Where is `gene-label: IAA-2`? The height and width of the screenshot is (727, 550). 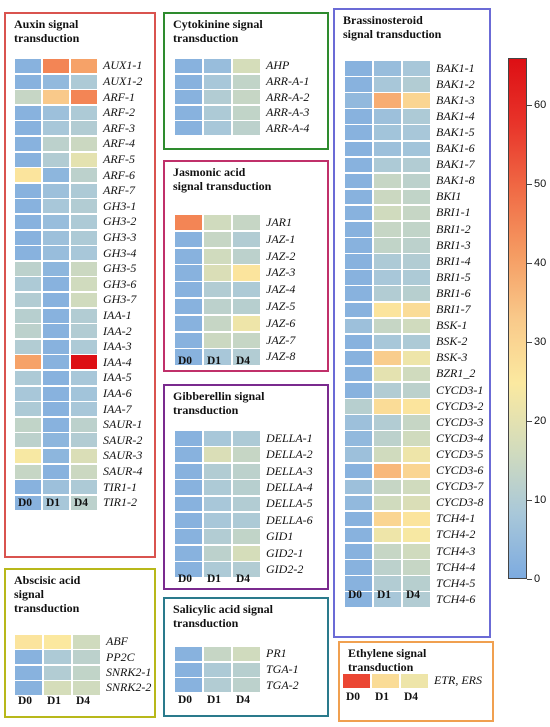 gene-label: IAA-2 is located at coordinates (117, 330).